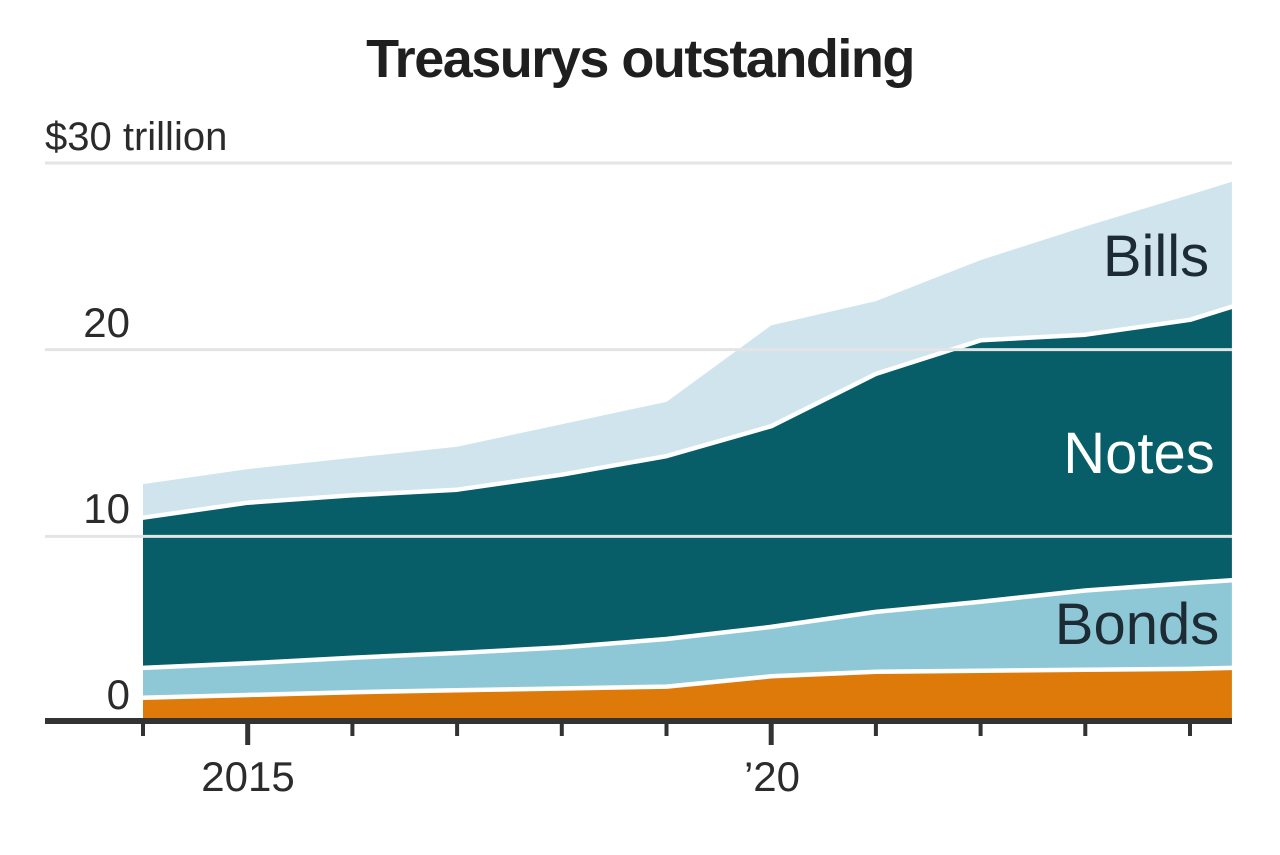 The height and width of the screenshot is (855, 1280). What do you see at coordinates (106, 322) in the screenshot?
I see `y-tick-label-20: 20` at bounding box center [106, 322].